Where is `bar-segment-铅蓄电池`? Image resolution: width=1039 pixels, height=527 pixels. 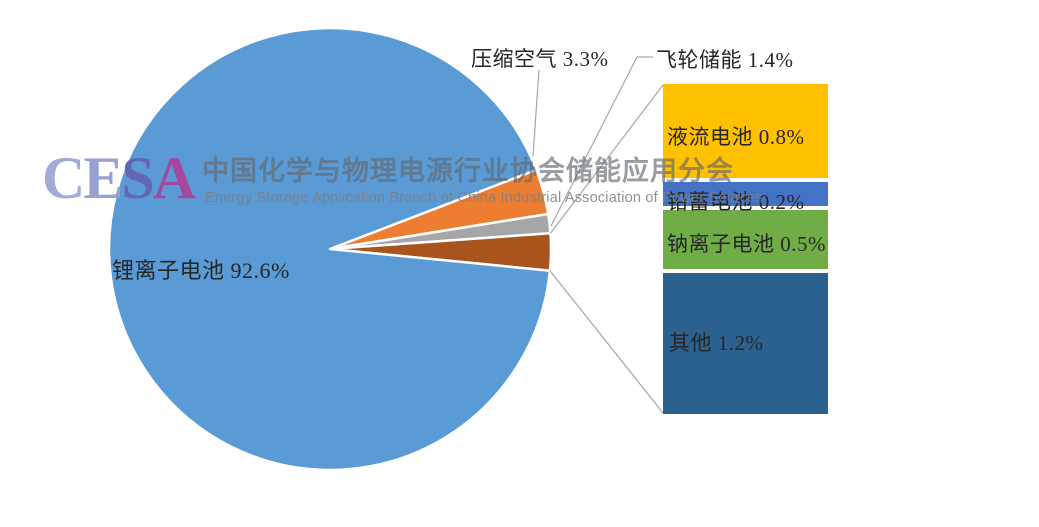 bar-segment-铅蓄电池 is located at coordinates (745, 194).